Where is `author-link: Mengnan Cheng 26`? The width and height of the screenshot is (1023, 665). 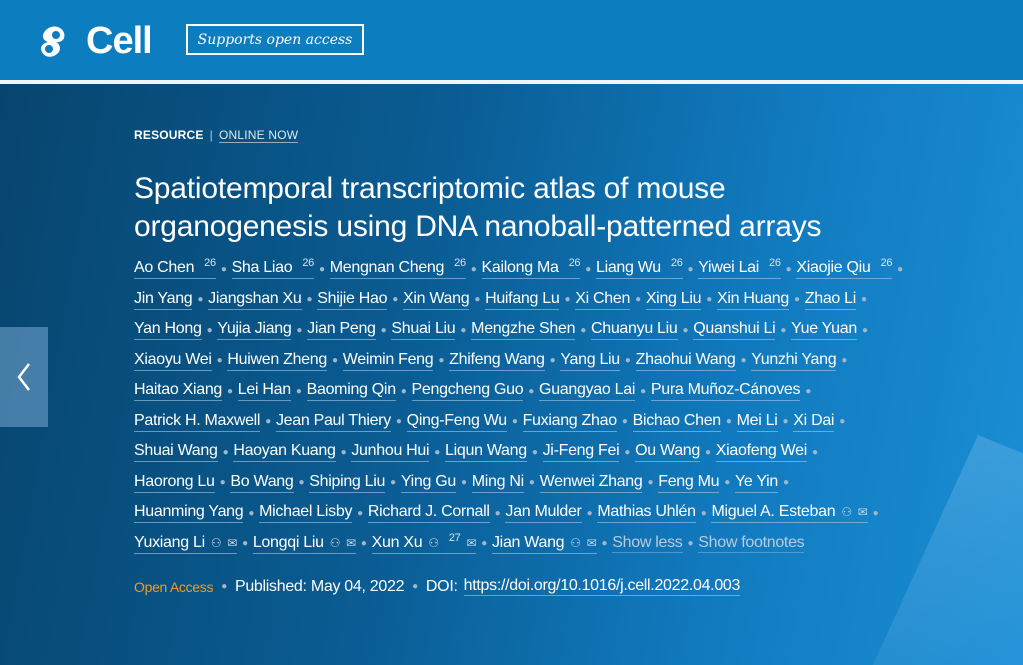 author-link: Mengnan Cheng 26 is located at coordinates (397, 268).